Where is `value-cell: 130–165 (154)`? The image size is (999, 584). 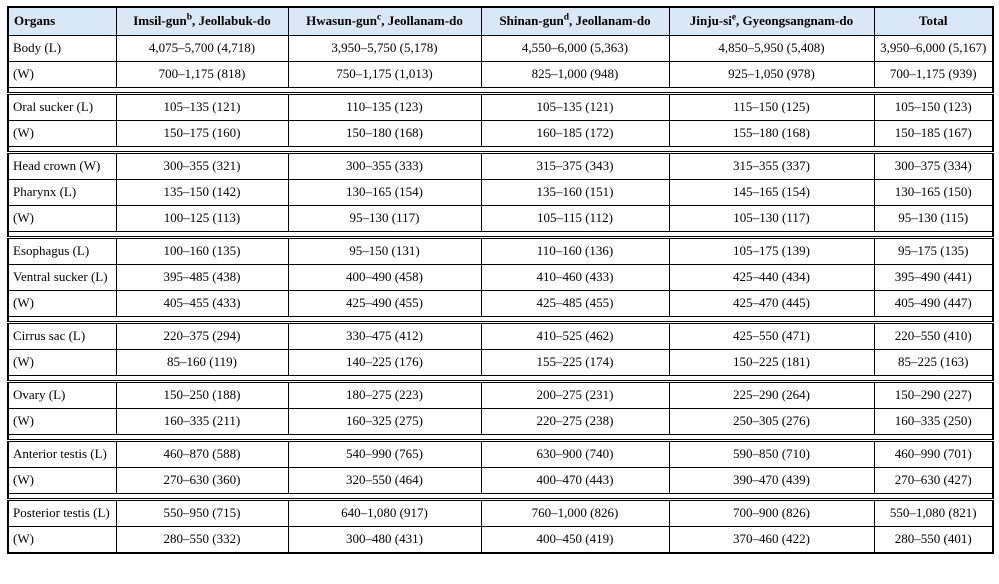
value-cell: 130–165 (154) is located at coordinates (384, 192).